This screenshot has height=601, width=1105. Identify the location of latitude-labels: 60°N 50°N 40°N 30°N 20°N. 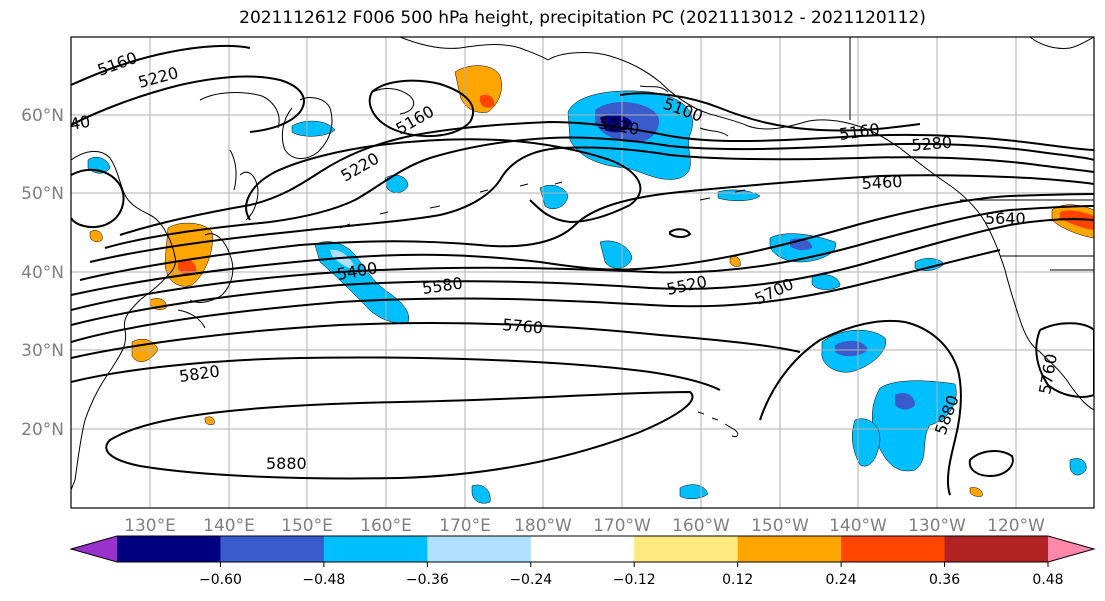
(42, 273).